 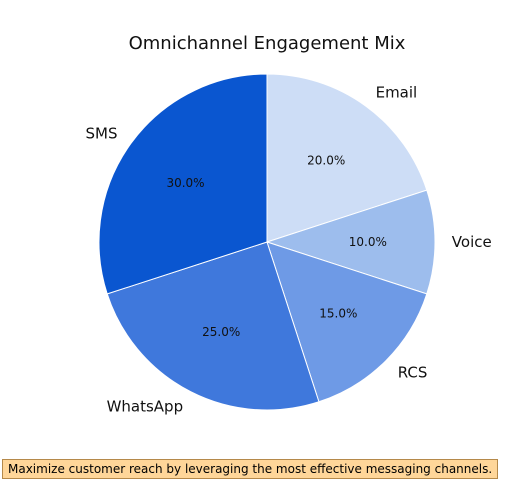 What do you see at coordinates (368, 242) in the screenshot?
I see `pie-percent-label-voice: 10.0%` at bounding box center [368, 242].